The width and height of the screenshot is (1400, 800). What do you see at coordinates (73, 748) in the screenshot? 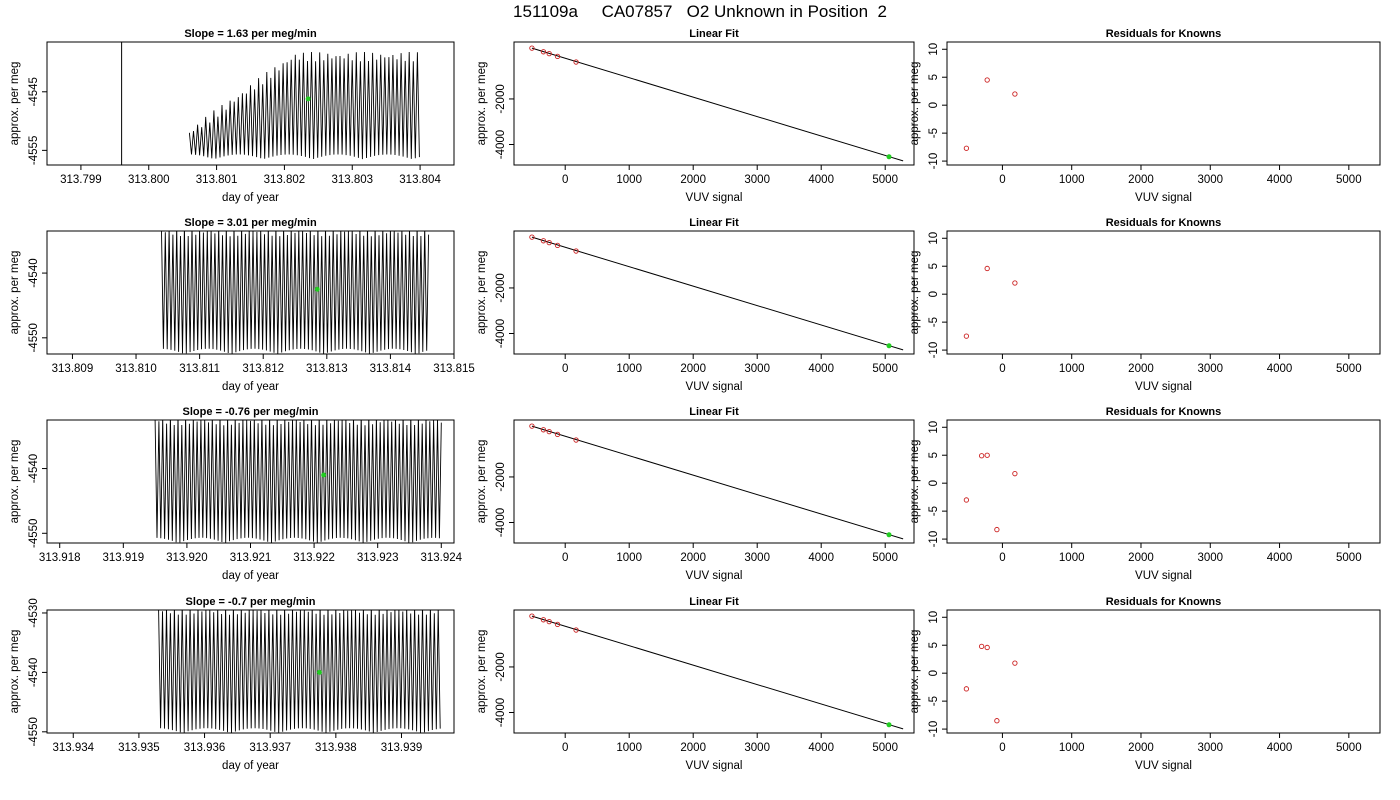
I see `x-tick-label: 313.934` at bounding box center [73, 748].